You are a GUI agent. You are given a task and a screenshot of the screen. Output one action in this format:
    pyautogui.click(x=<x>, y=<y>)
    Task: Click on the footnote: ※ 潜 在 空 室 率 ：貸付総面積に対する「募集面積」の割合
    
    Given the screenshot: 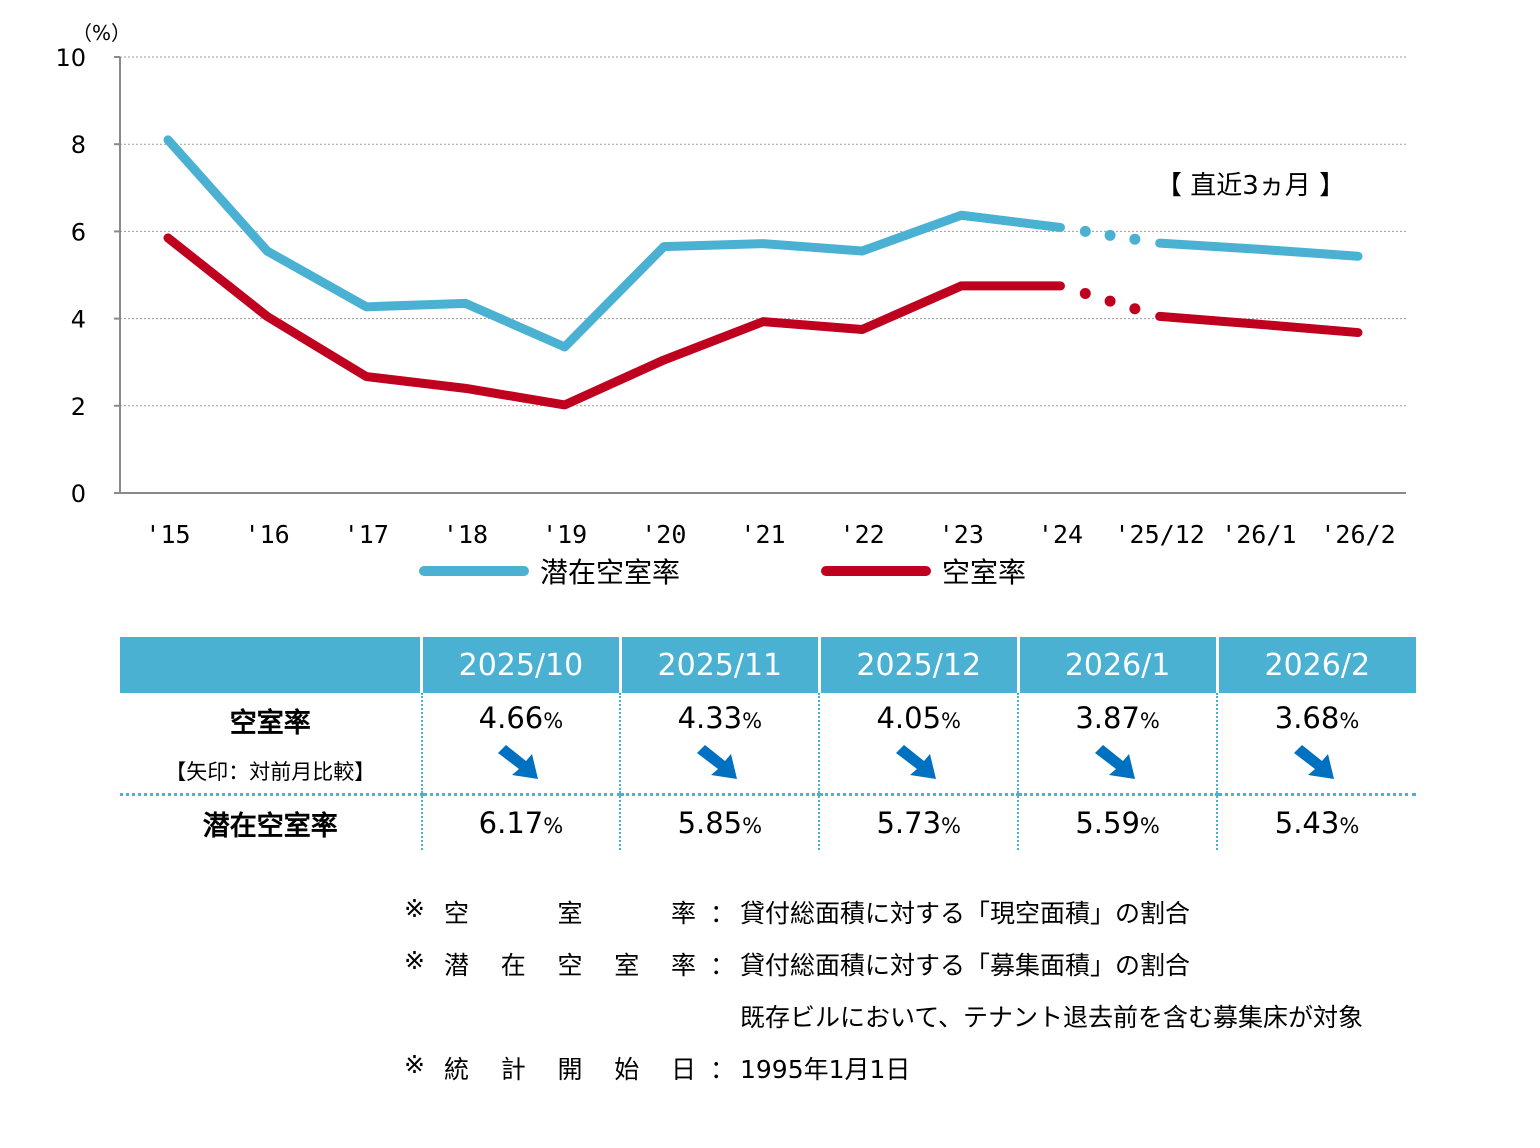 What is the action you would take?
    pyautogui.click(x=964, y=966)
    